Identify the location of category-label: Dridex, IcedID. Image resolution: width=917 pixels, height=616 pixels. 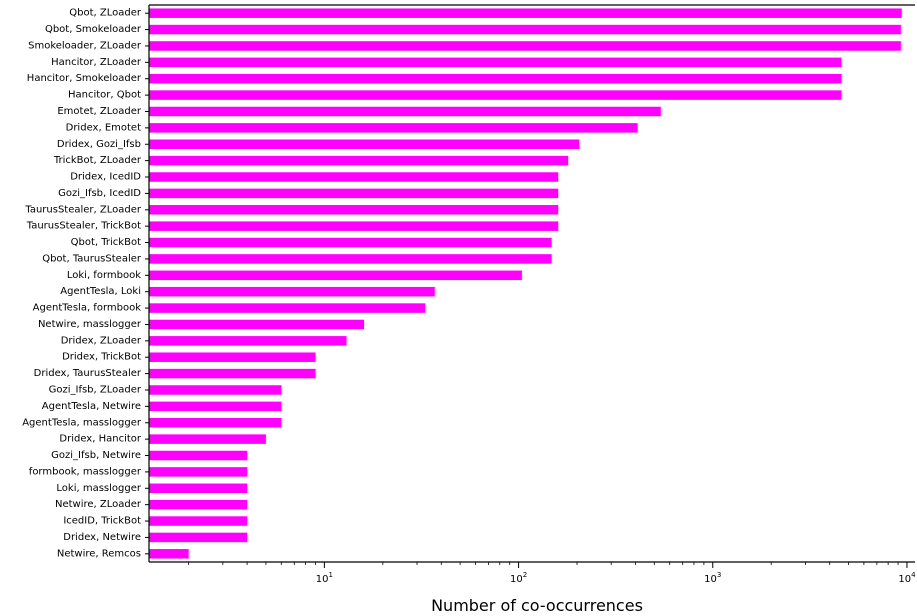
(105, 177).